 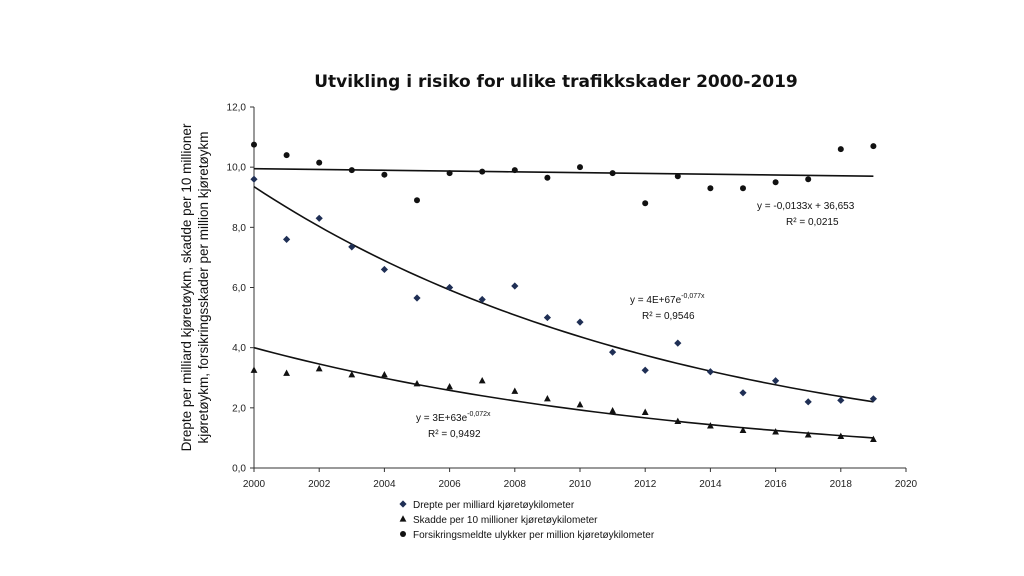 What do you see at coordinates (239, 288) in the screenshot?
I see `y-tick-label: 6,0` at bounding box center [239, 288].